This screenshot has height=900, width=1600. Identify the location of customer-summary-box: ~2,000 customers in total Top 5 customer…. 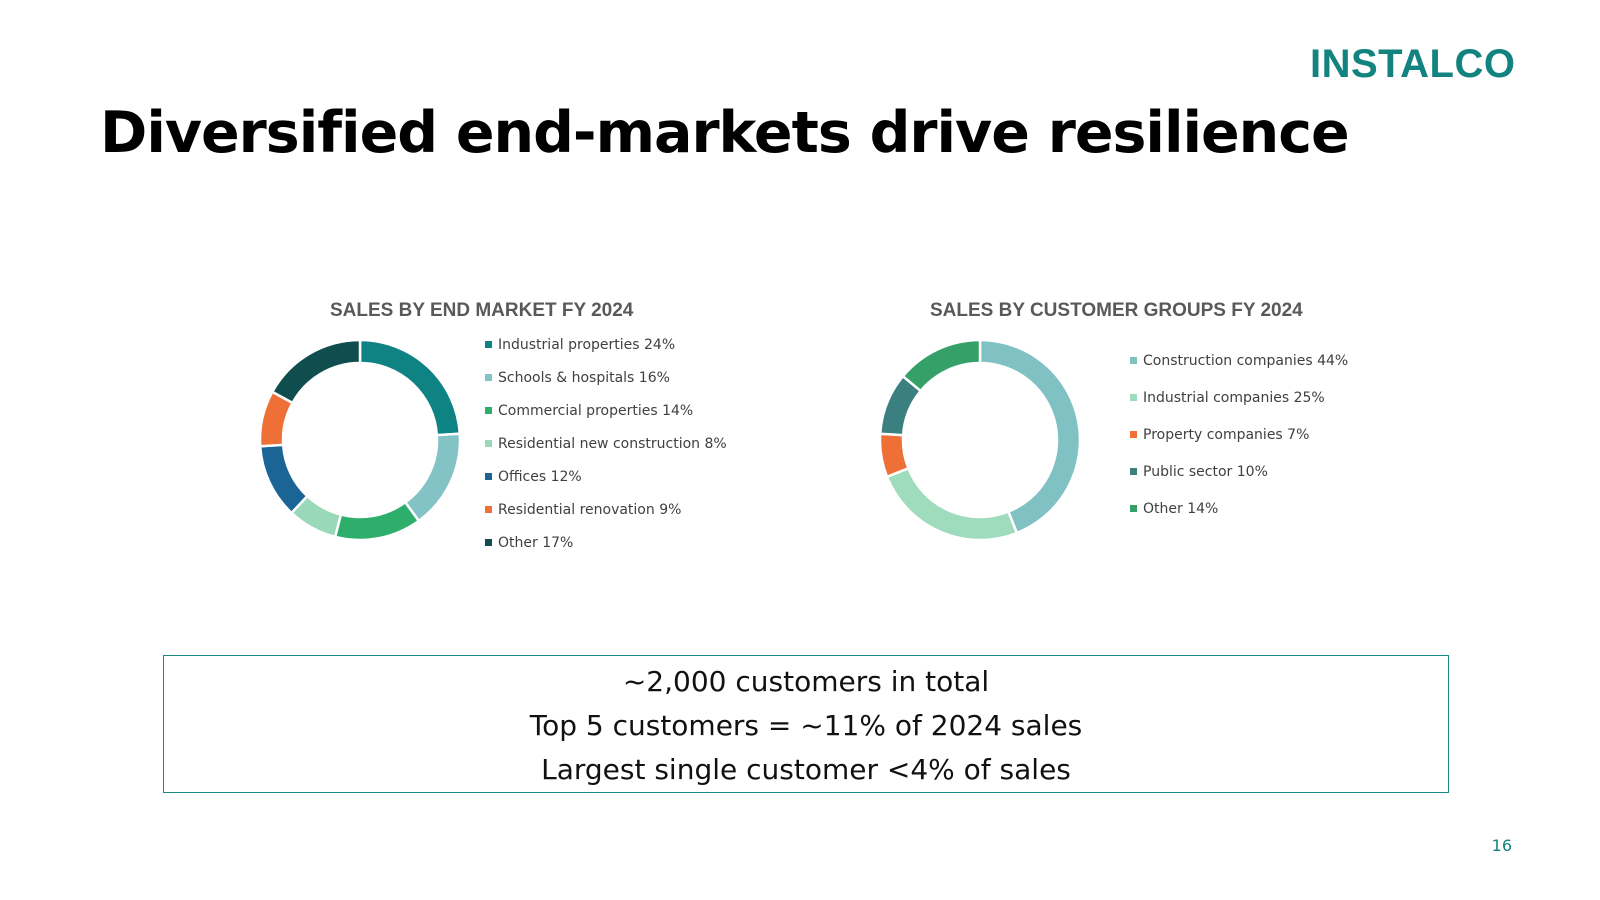
(806, 724).